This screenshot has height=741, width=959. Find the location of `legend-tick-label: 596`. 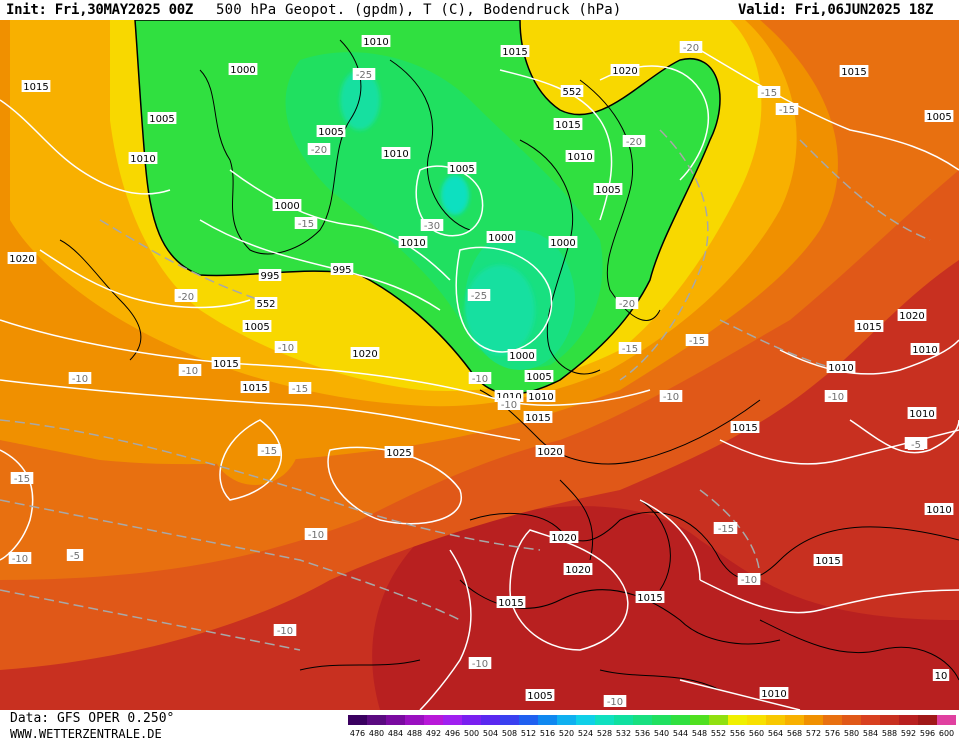

legend-tick-label: 596 is located at coordinates (927, 733).